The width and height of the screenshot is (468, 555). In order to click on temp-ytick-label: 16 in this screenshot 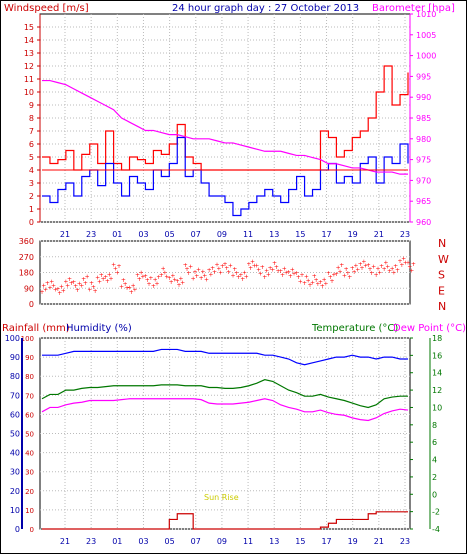, I will do `click(437, 355)`.